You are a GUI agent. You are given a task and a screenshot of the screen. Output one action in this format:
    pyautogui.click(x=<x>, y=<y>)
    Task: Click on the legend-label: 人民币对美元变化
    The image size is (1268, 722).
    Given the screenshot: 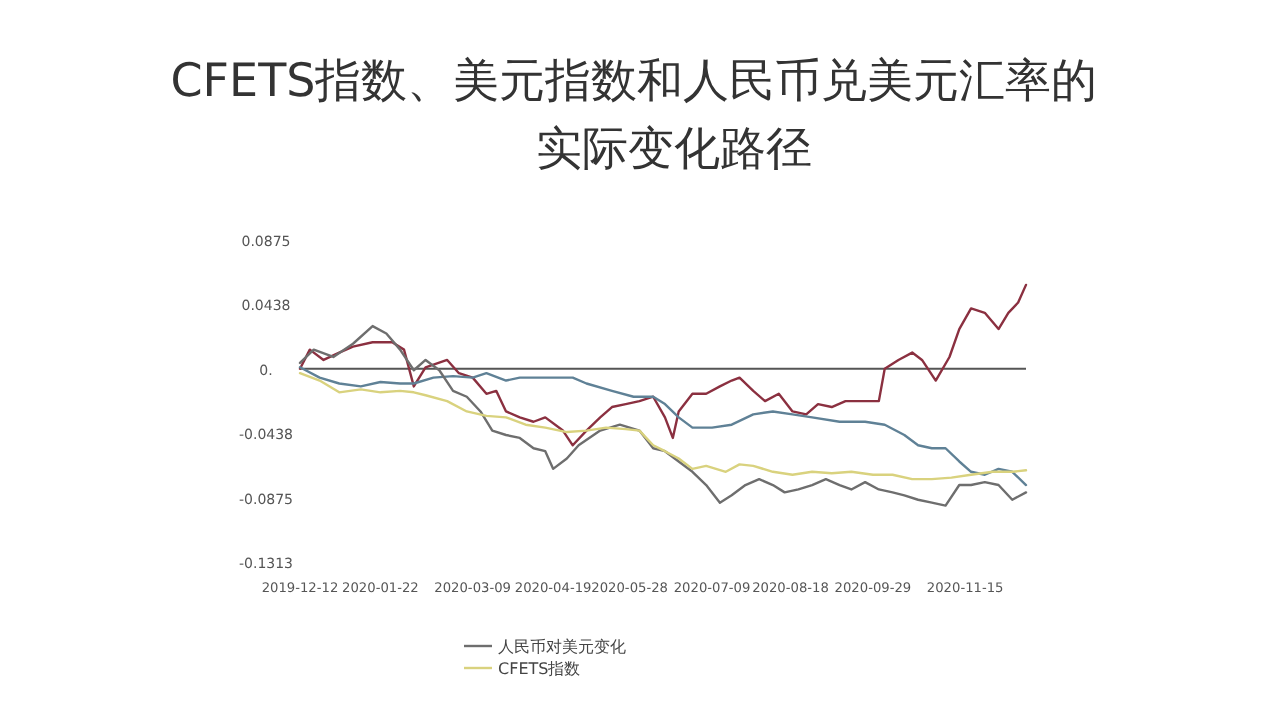 What is the action you would take?
    pyautogui.click(x=562, y=647)
    